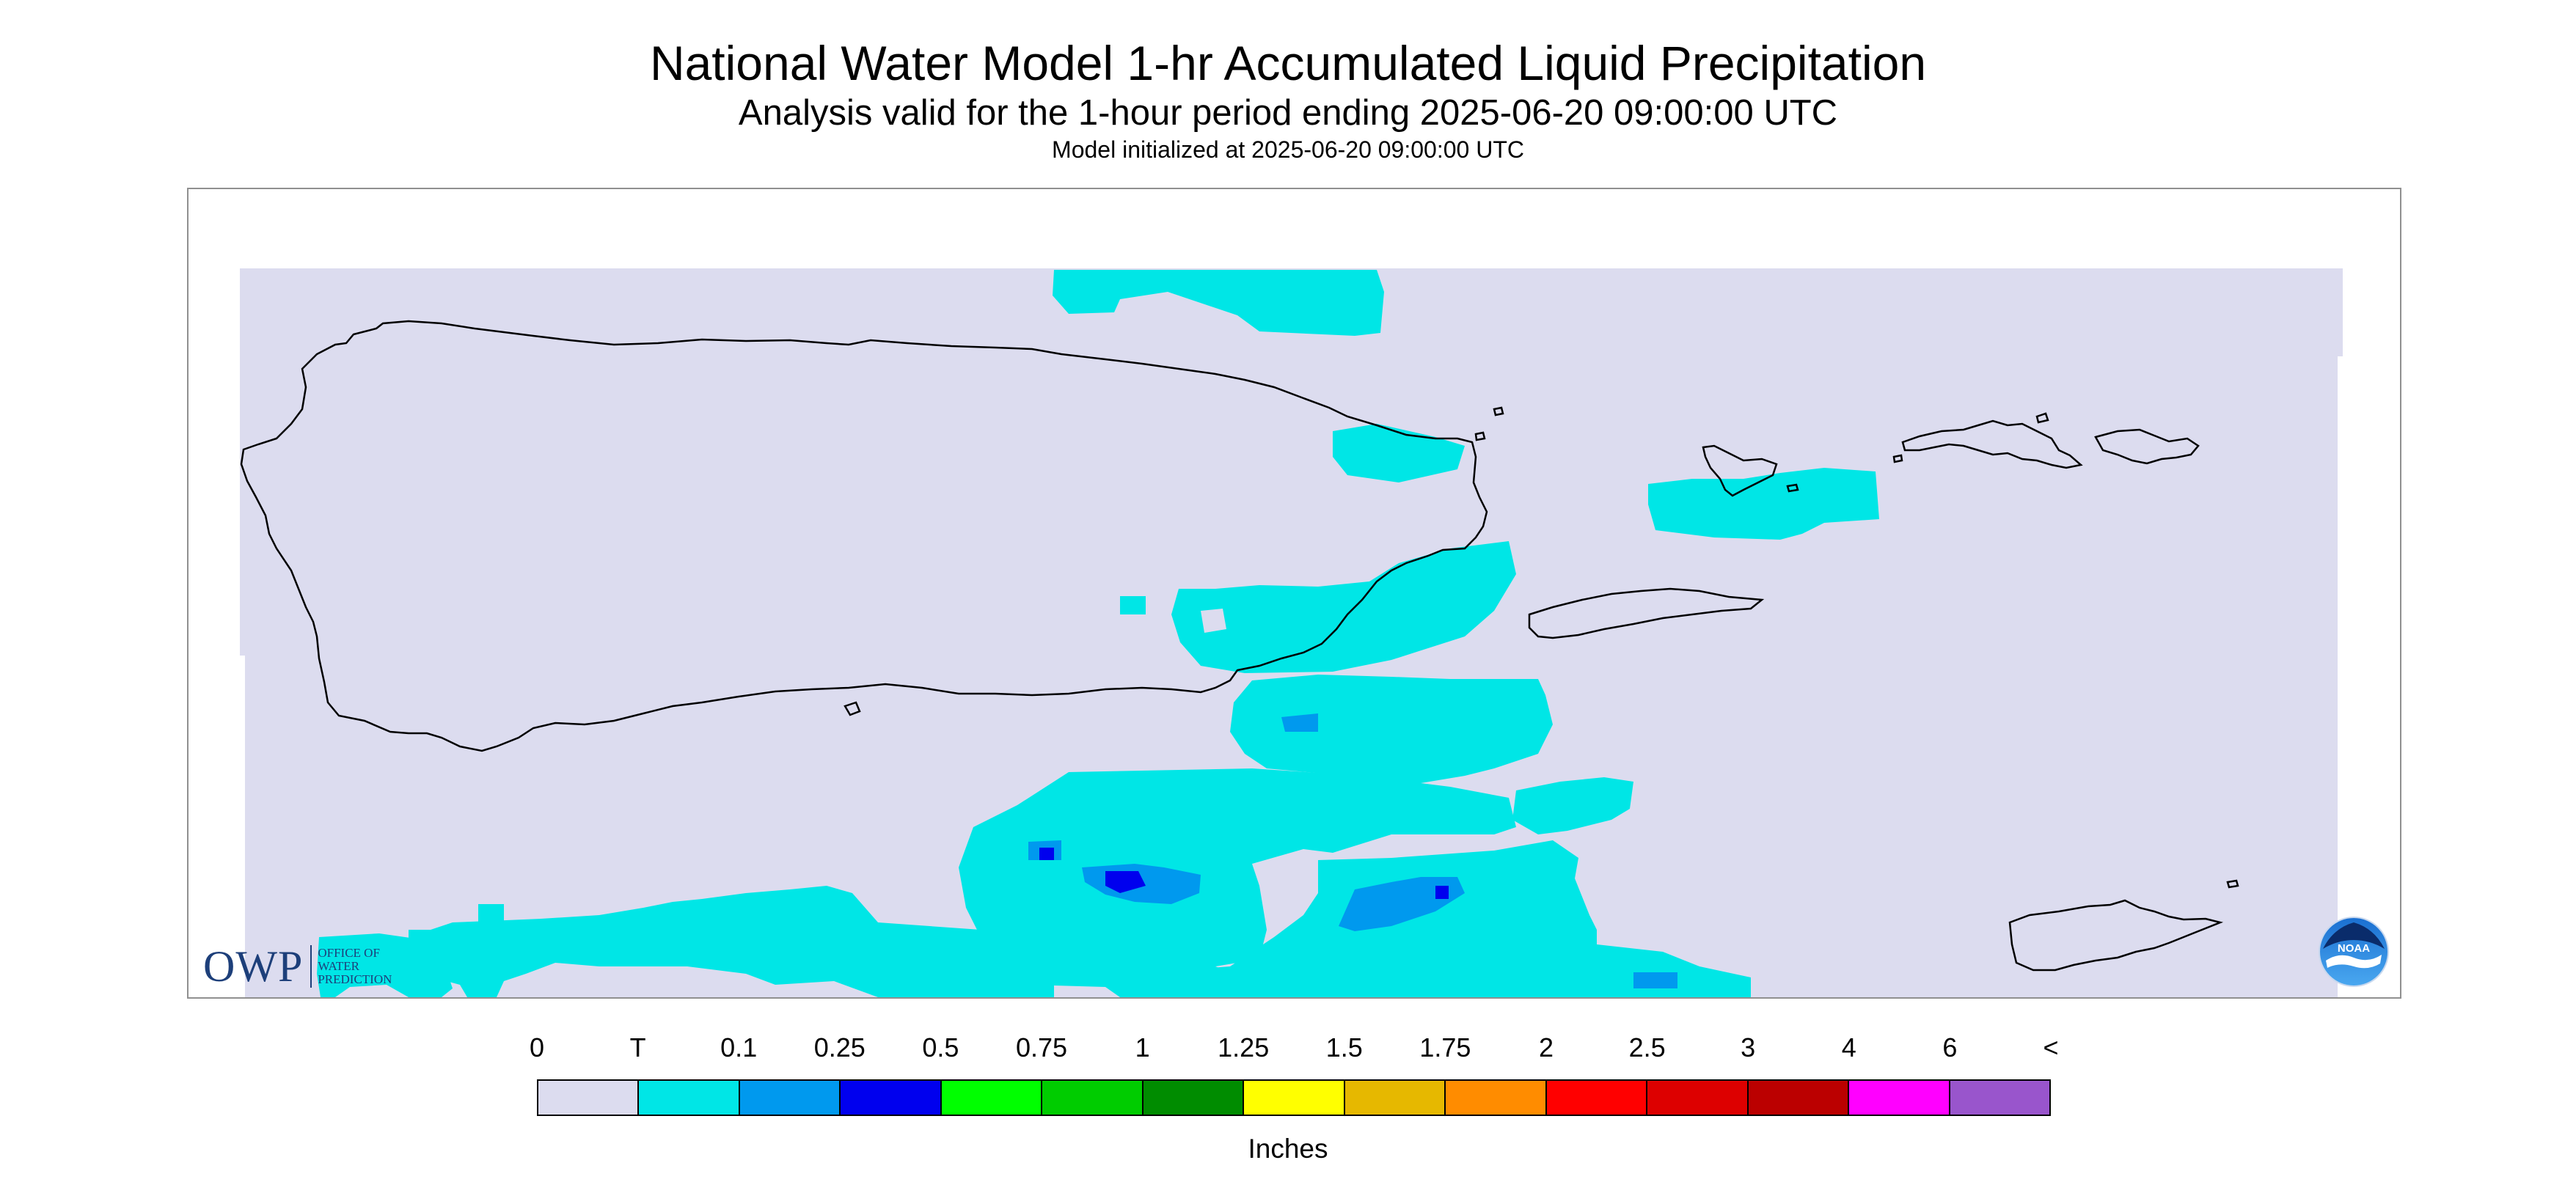 The height and width of the screenshot is (1182, 2576). Describe the element at coordinates (349, 953) in the screenshot. I see `owp-logo-line: OFFICE OF` at that location.